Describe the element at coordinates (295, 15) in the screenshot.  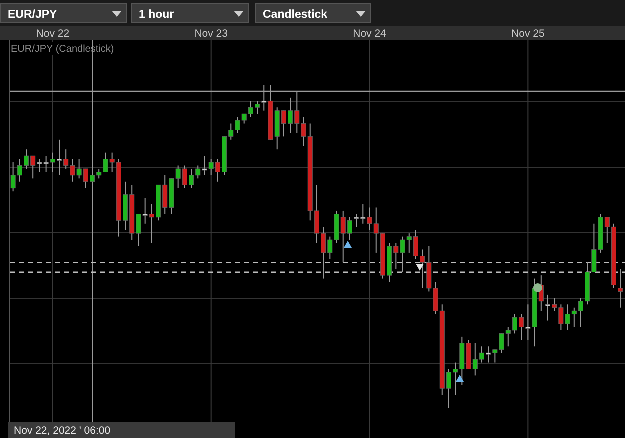
I see `text: Candlestick` at that location.